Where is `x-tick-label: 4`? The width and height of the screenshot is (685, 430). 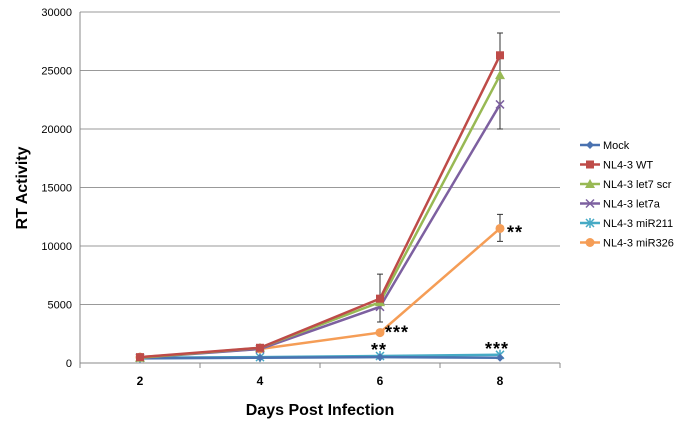 x-tick-label: 4 is located at coordinates (260, 381).